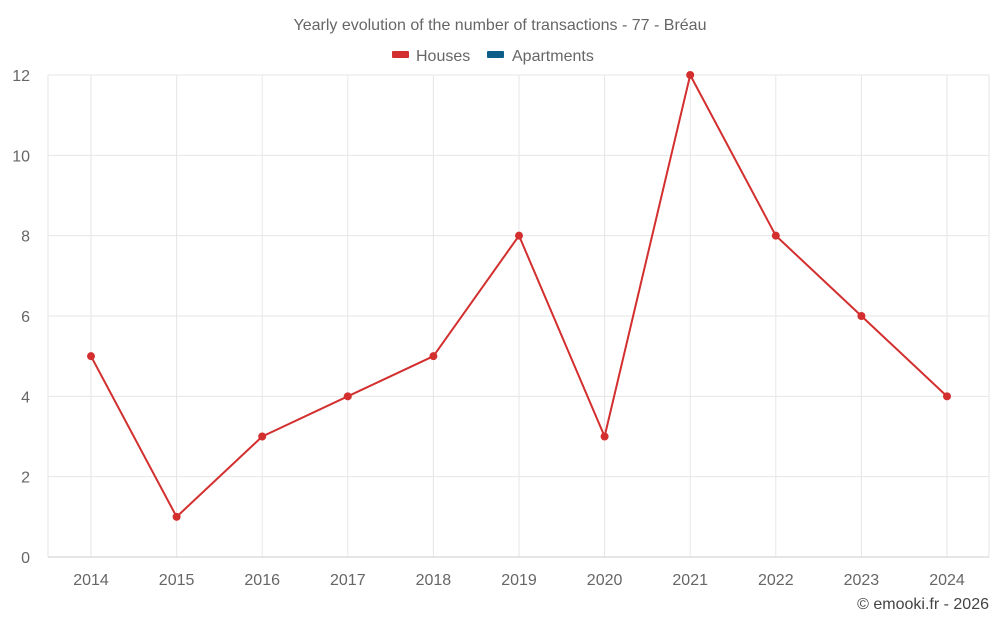 The image size is (1000, 625). Describe the element at coordinates (25, 237) in the screenshot. I see `y-tick-label: 8` at that location.